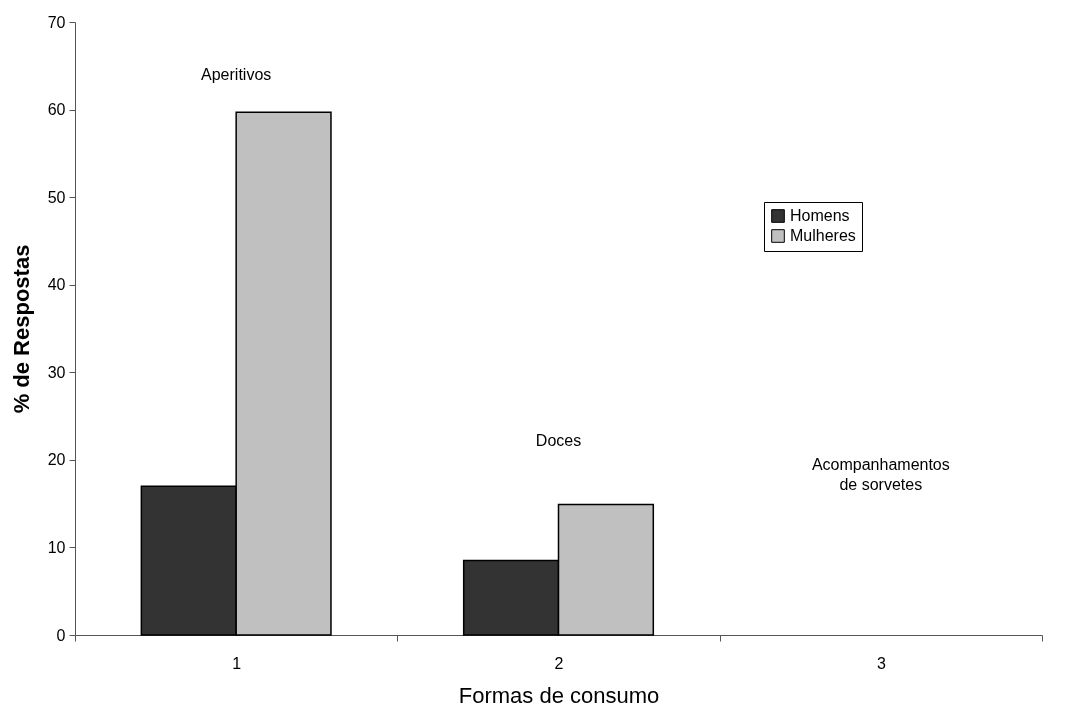 The height and width of the screenshot is (719, 1073). Describe the element at coordinates (56, 110) in the screenshot. I see `y-tick-label: 60` at that location.